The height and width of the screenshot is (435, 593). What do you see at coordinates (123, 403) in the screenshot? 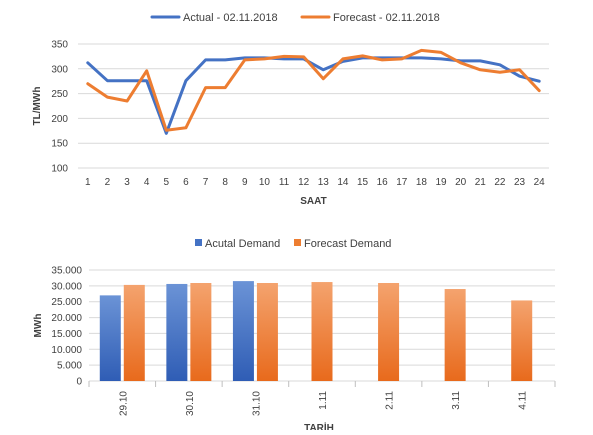
I see `bar-x-tick-label: 29.10` at bounding box center [123, 403].